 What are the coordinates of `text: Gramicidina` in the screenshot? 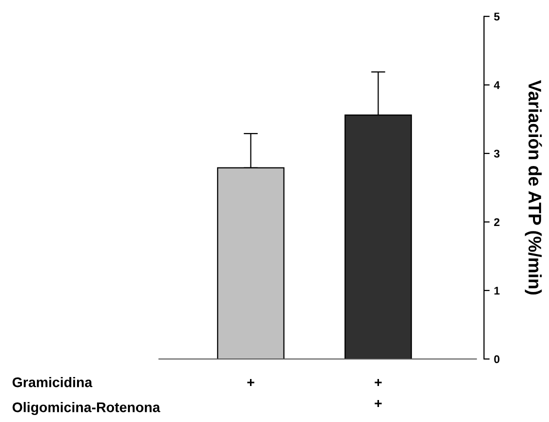 It's located at (52, 382).